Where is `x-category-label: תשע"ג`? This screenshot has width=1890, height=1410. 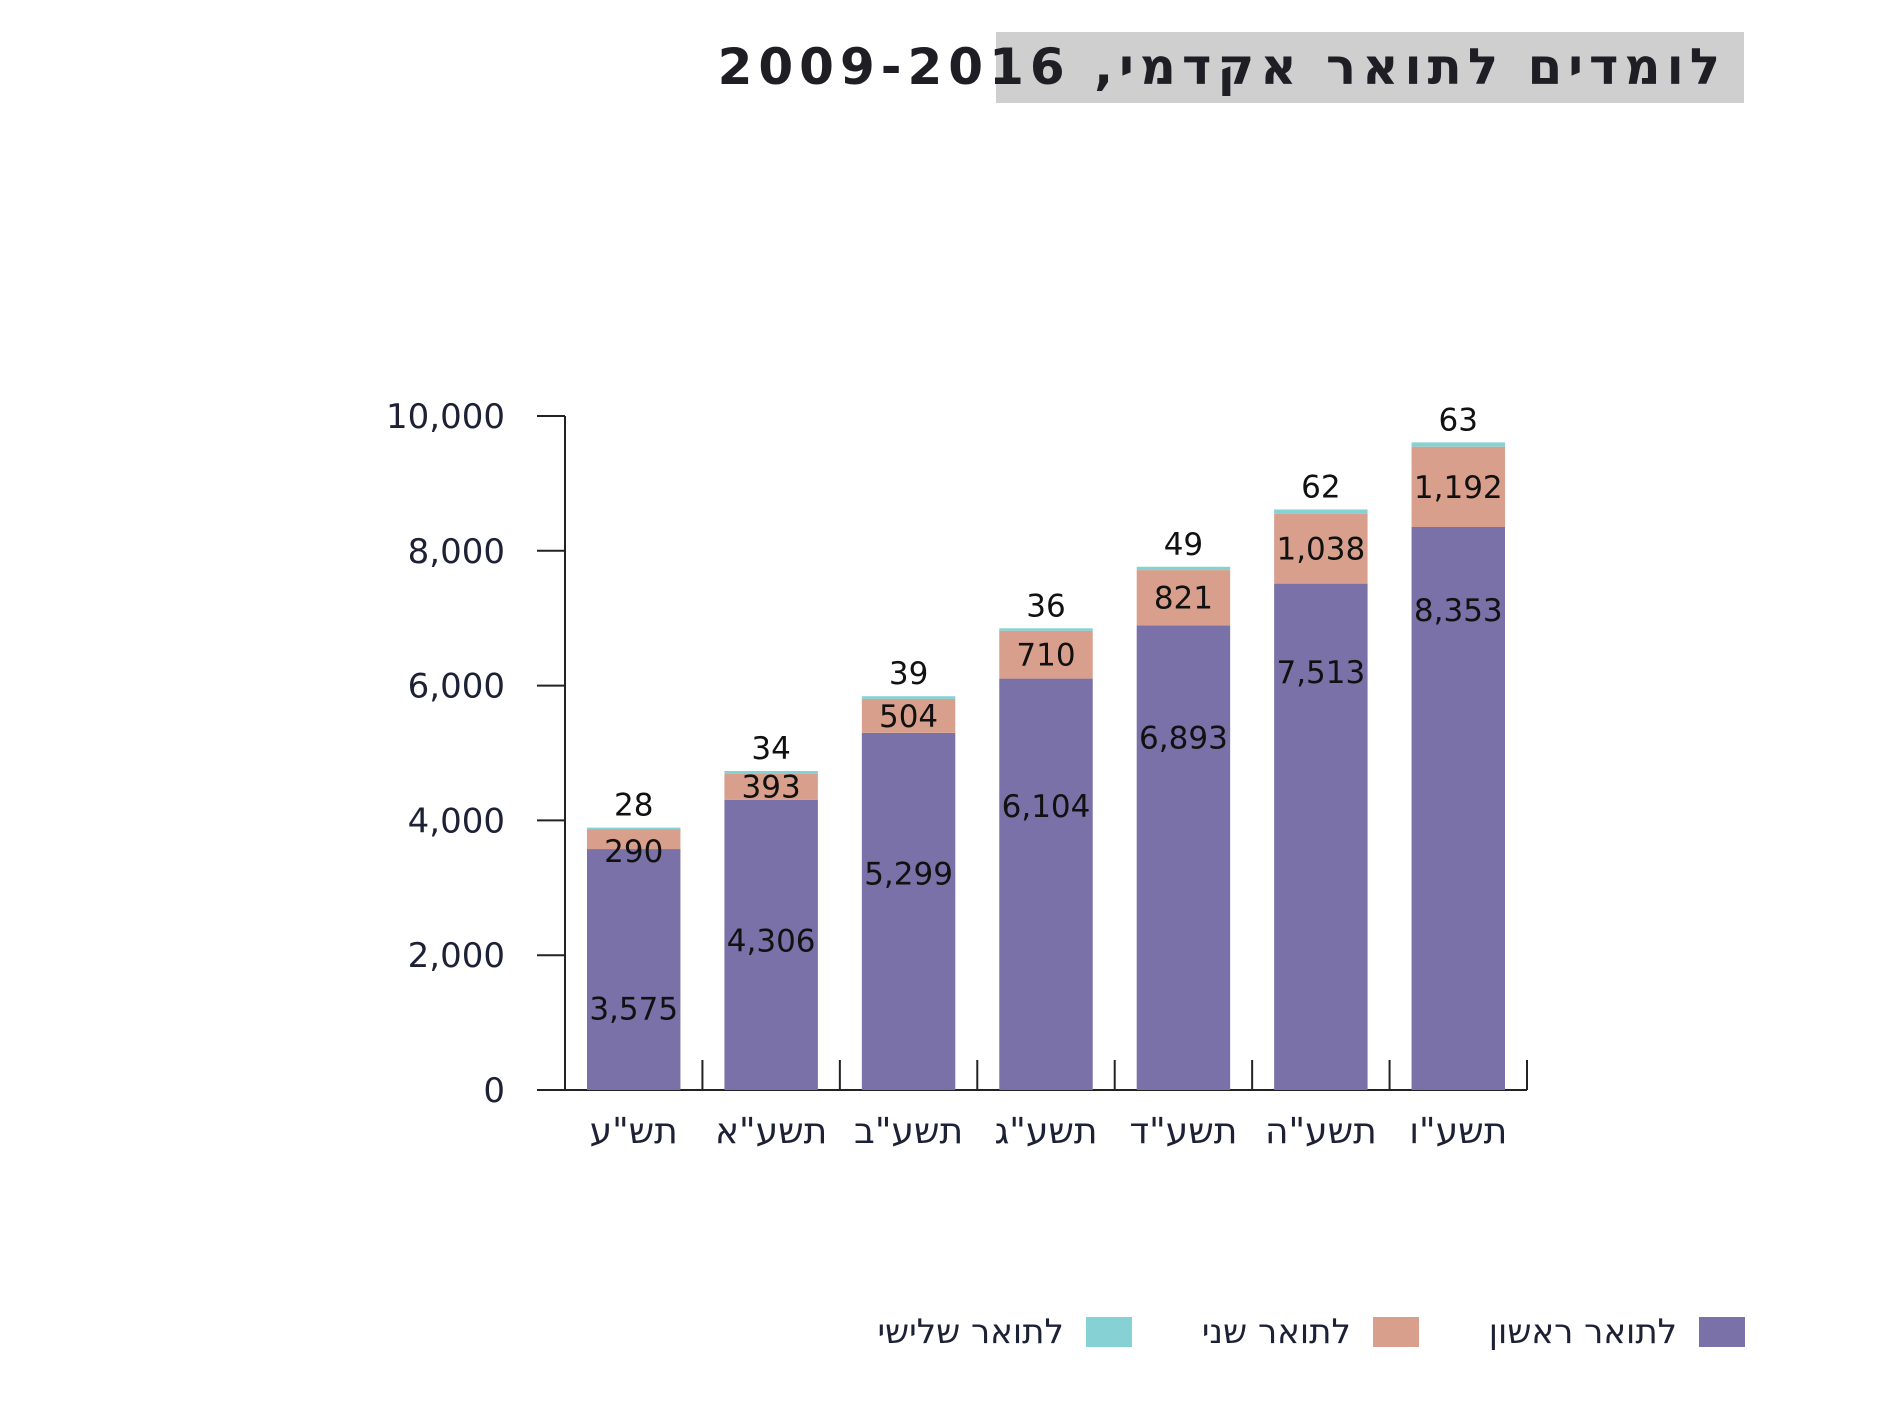
x-category-label: תשע"ג is located at coordinates (1045, 1131).